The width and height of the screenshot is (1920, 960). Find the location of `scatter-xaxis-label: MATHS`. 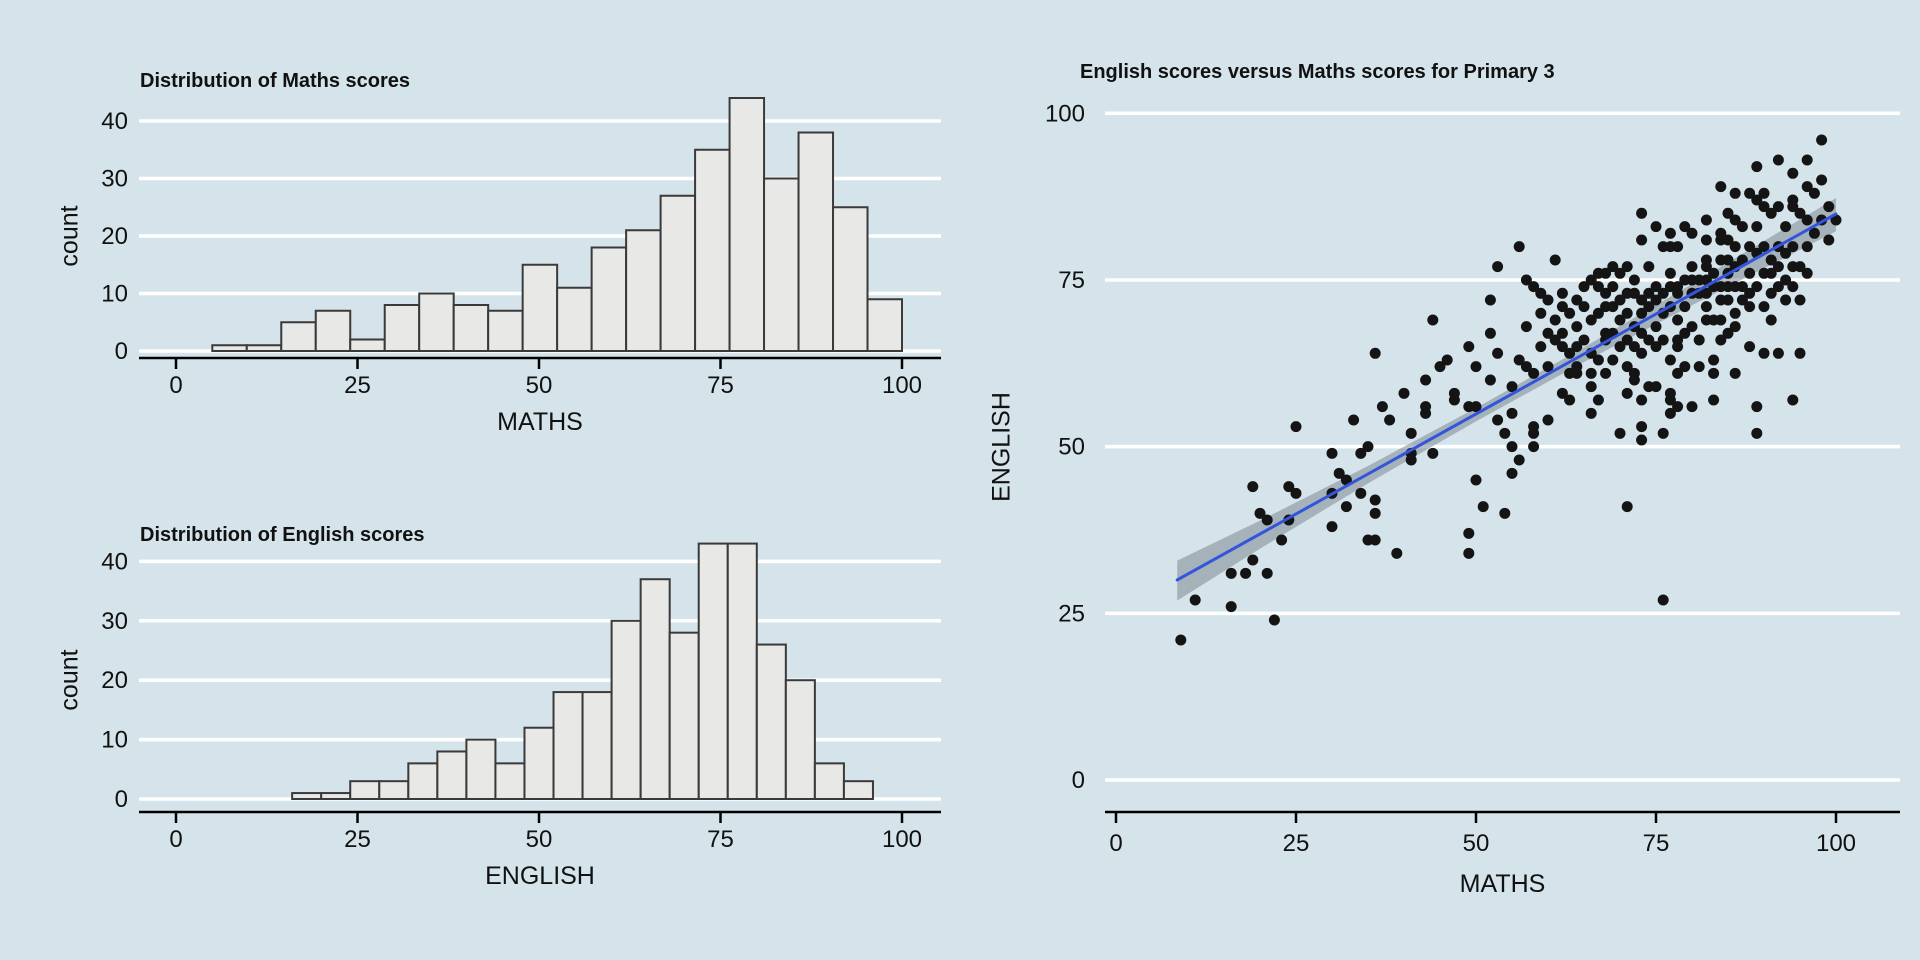

scatter-xaxis-label: MATHS is located at coordinates (1502, 884).